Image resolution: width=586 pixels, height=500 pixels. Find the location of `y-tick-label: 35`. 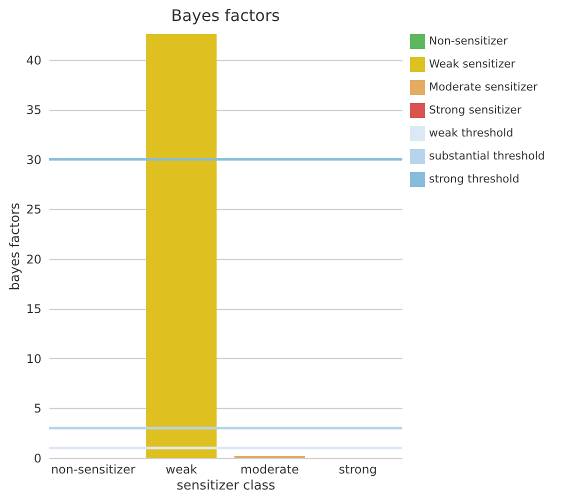

y-tick-label: 35 is located at coordinates (34, 110).